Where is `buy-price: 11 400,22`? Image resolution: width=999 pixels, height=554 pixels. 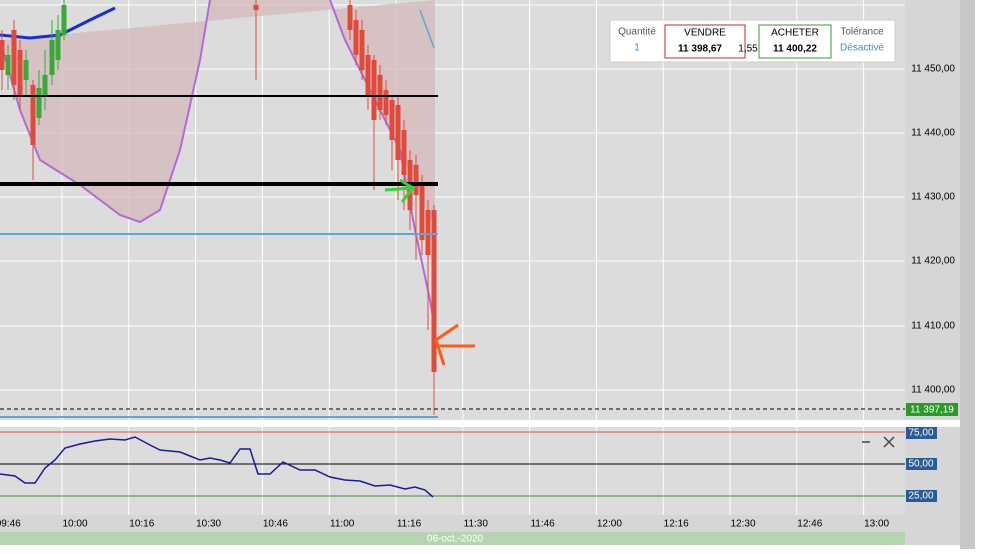
buy-price: 11 400,22 is located at coordinates (795, 49).